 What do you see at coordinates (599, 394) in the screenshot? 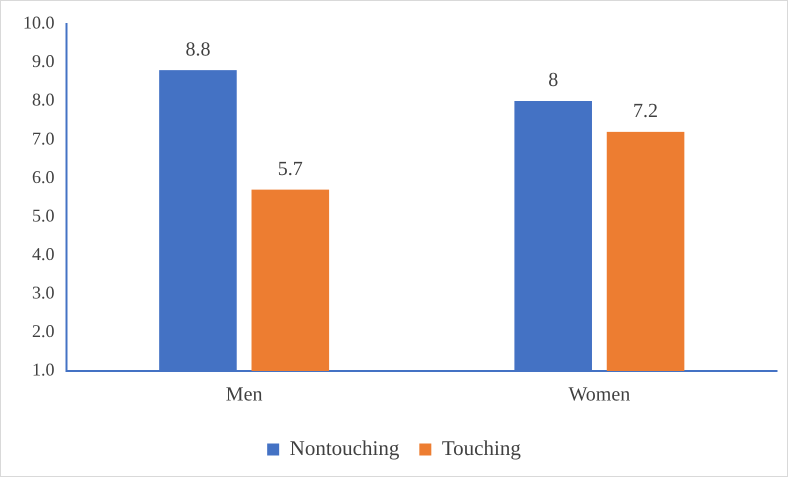
I see `x-tick-label: Women` at bounding box center [599, 394].